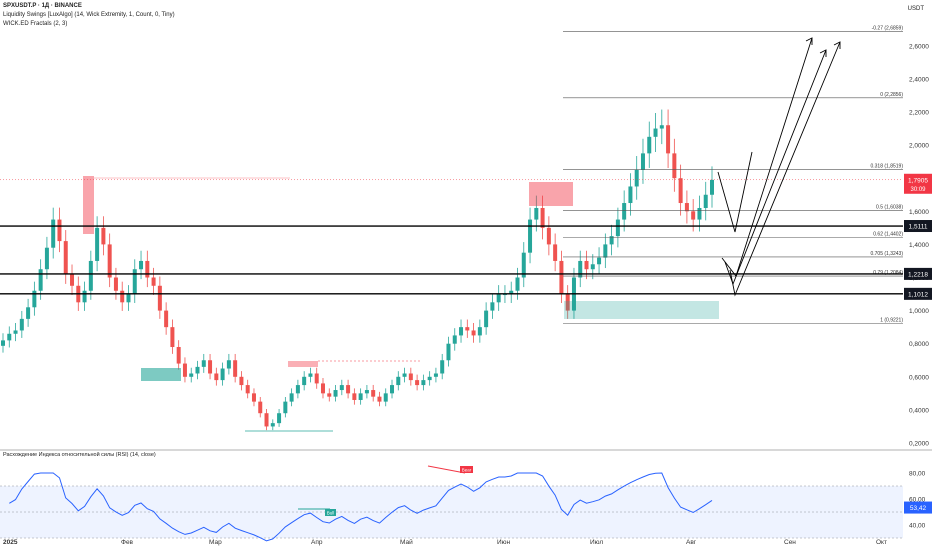 Image resolution: width=932 pixels, height=550 pixels. I want to click on fib-level-label: 0.5 (1,6038), so click(889, 208).